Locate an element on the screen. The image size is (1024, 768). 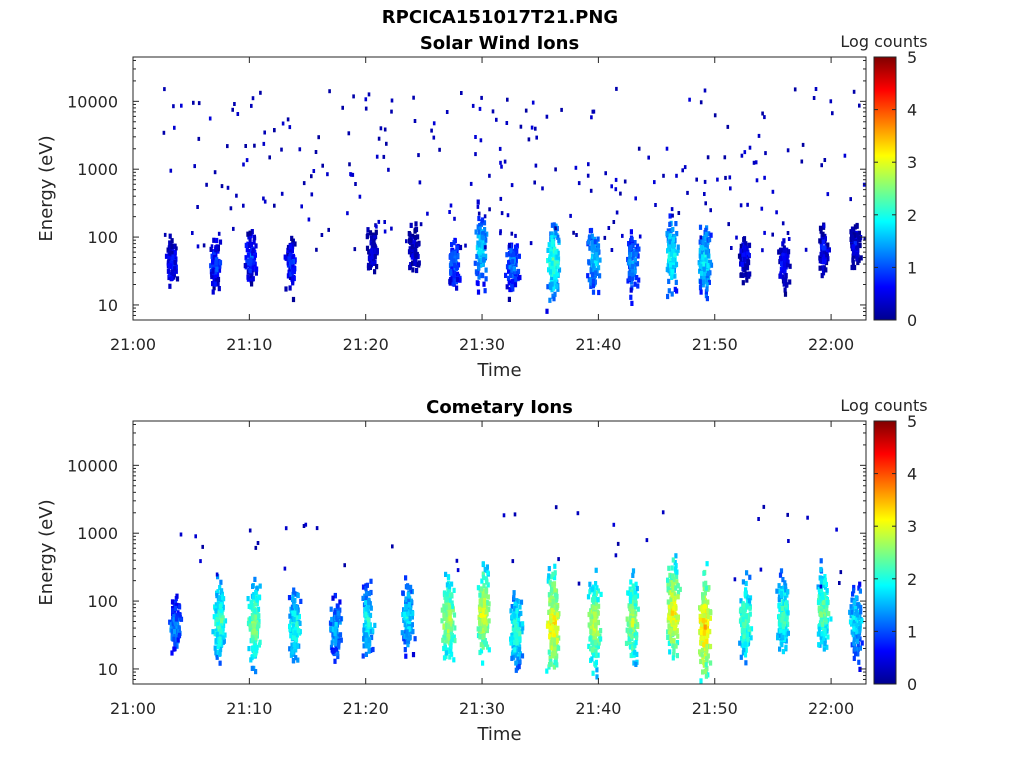
x-tick-label: 22:00 is located at coordinates (831, 344).